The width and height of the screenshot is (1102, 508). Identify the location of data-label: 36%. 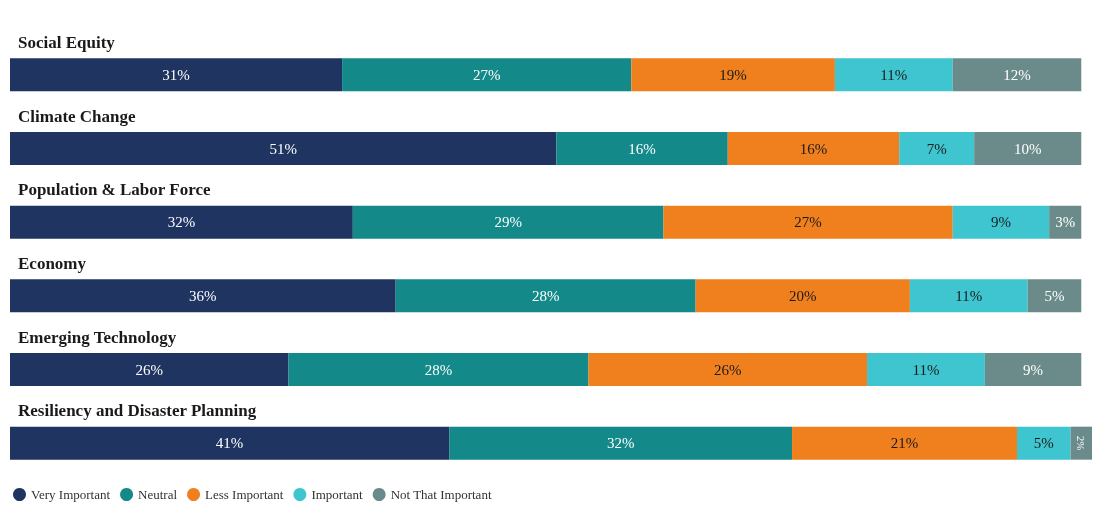
(203, 295).